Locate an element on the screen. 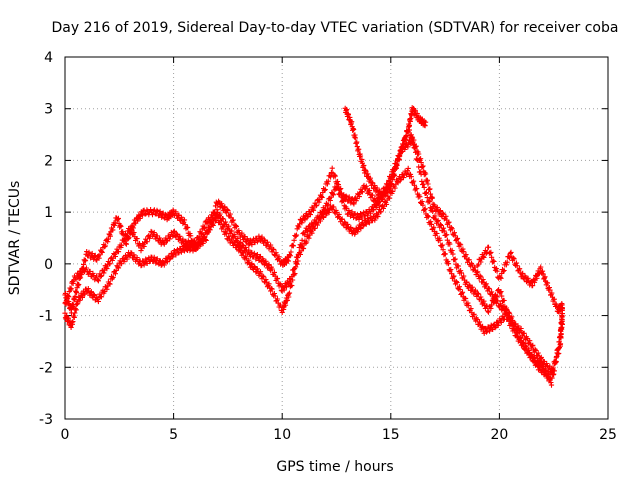 The image size is (640, 480). x-tick-label: 5 is located at coordinates (173, 435).